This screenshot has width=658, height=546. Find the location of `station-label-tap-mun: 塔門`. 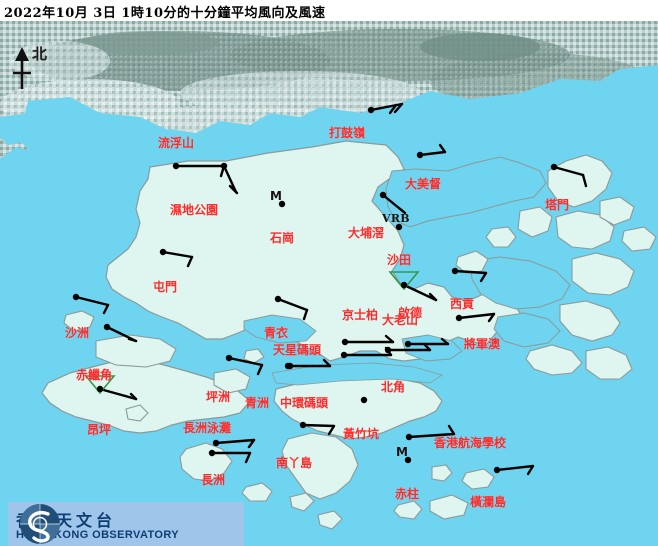

station-label-tap-mun: 塔門 is located at coordinates (557, 205).